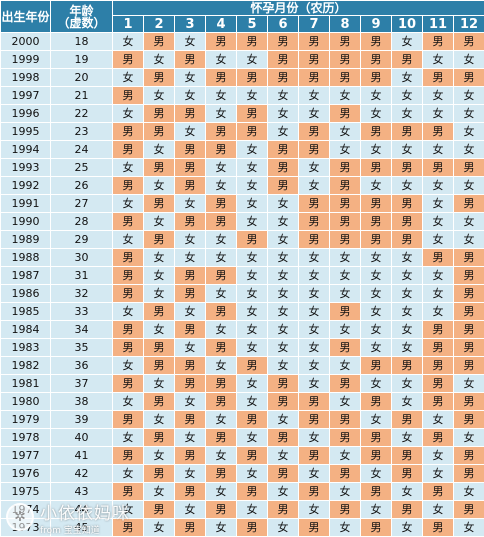 Image resolution: width=484 pixels, height=537 pixels. Describe the element at coordinates (221, 24) in the screenshot. I see `header-month-4: 4` at that location.